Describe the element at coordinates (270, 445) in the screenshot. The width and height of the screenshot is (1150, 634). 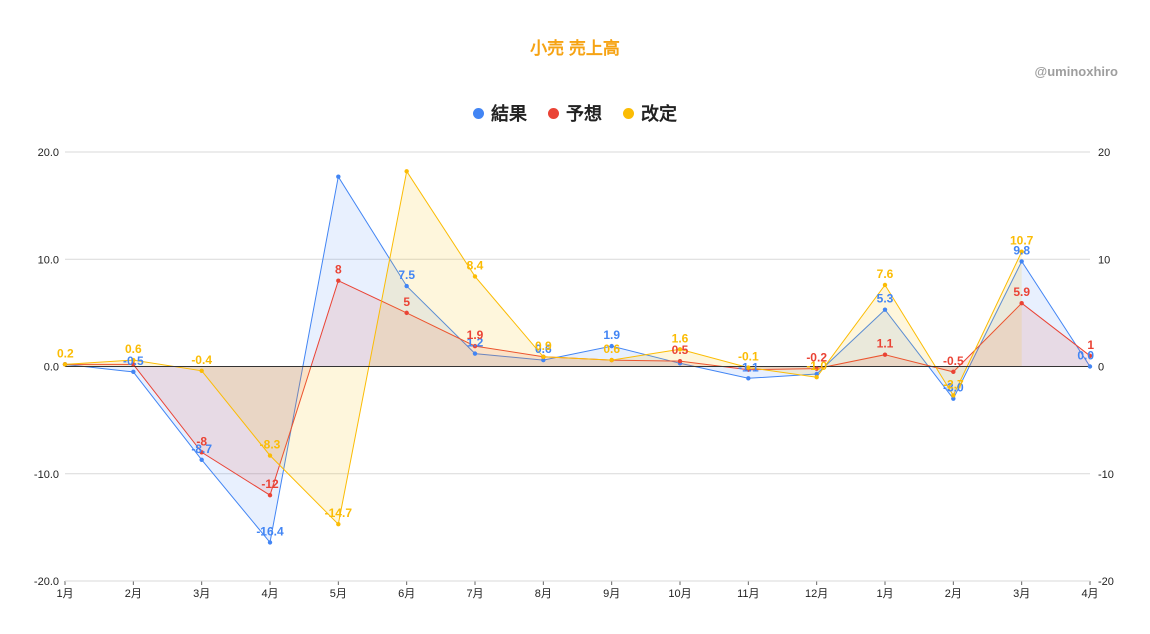
I see `data-label-revised: -8.3` at that location.